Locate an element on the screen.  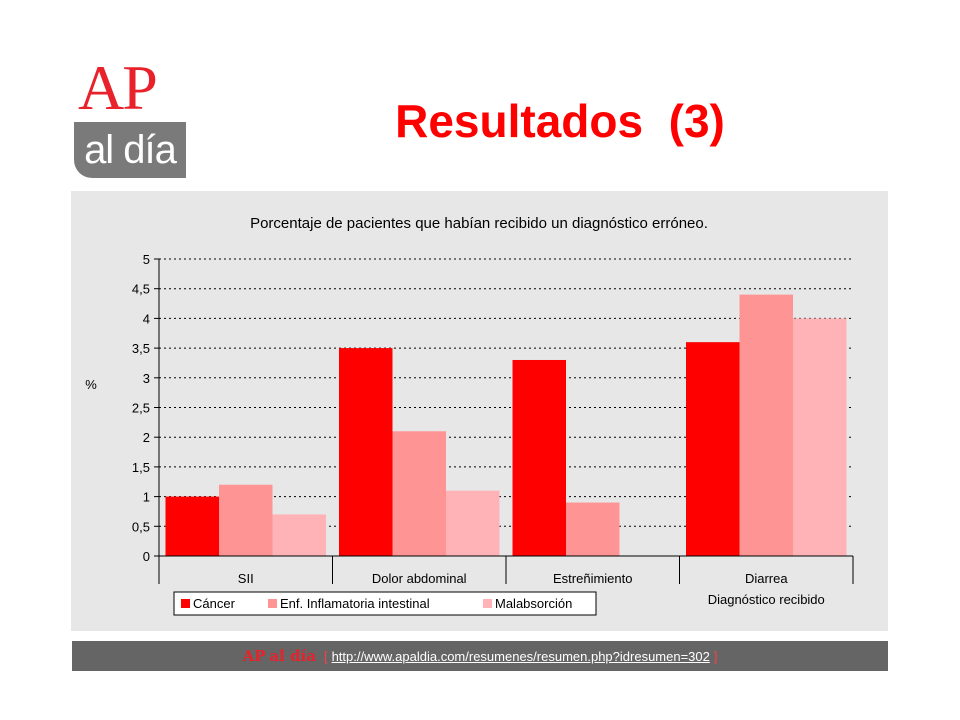
legend-box is located at coordinates (385, 603).